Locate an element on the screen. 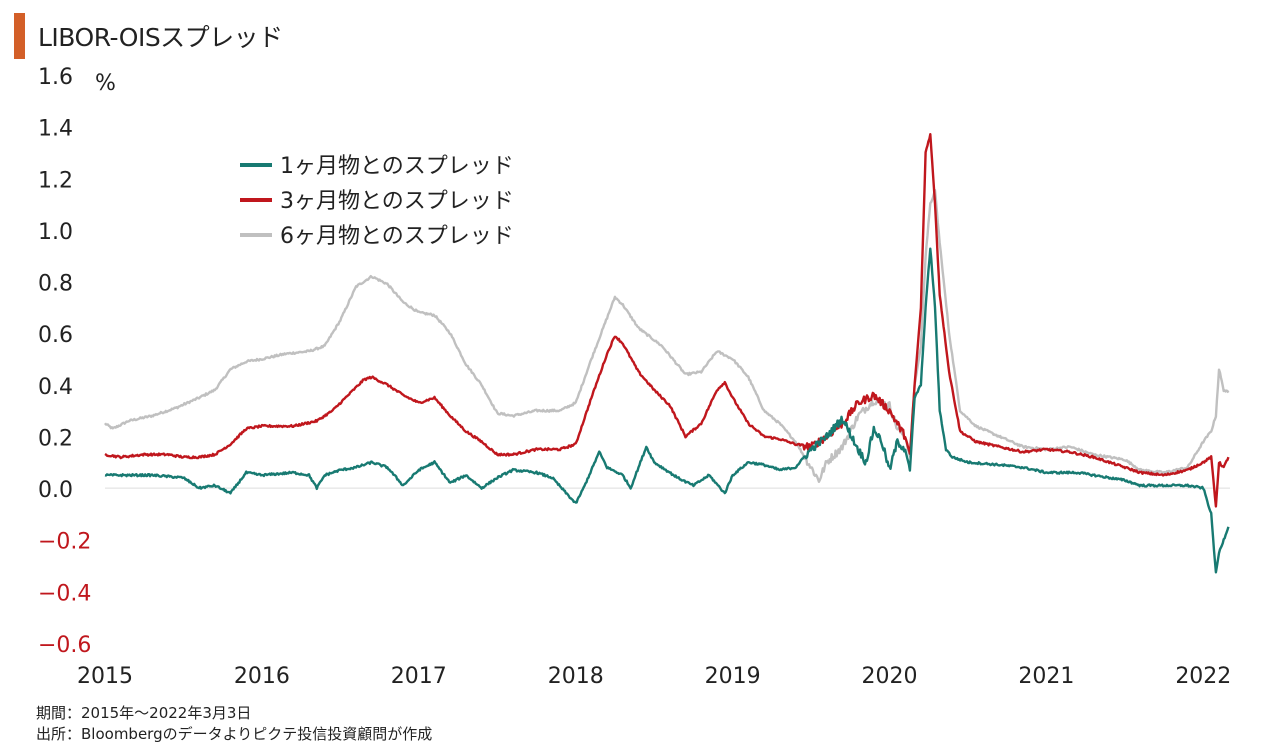 The width and height of the screenshot is (1280, 754). y-tick-label: 0.6 is located at coordinates (55, 335).